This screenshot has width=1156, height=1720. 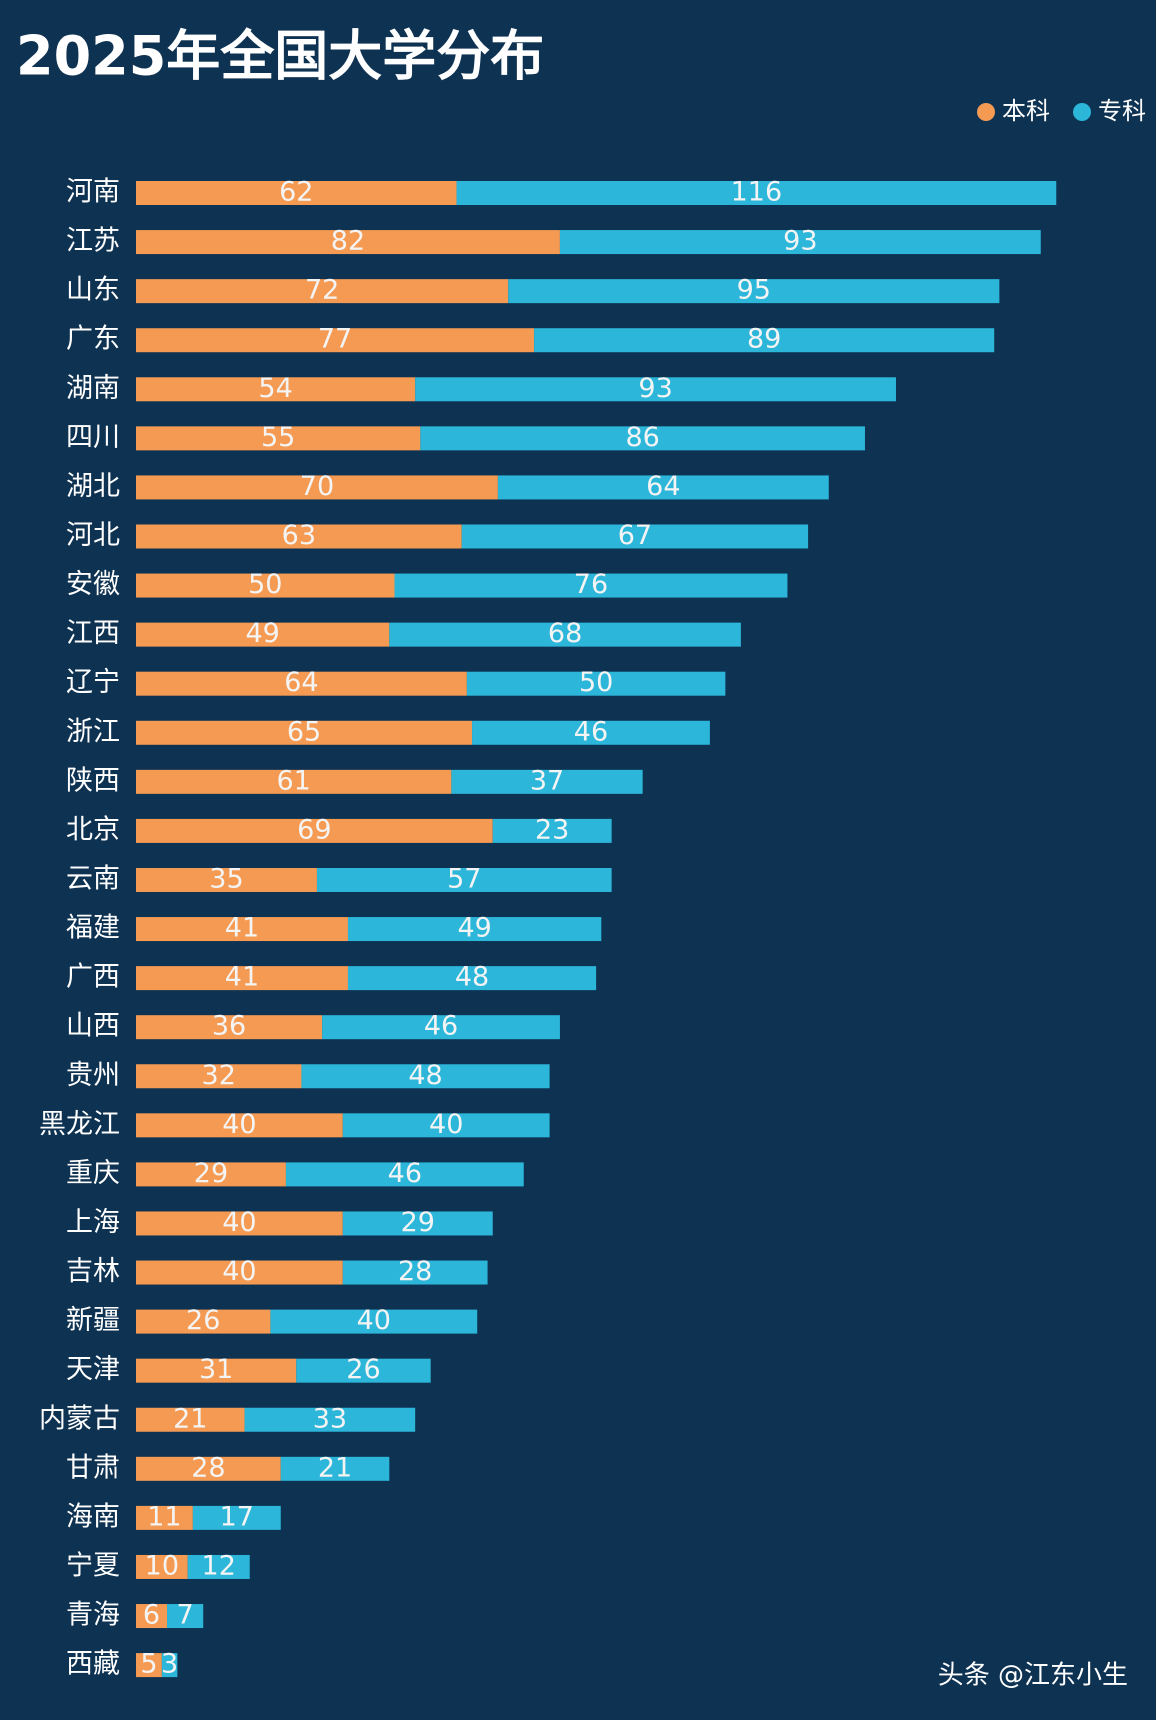 What do you see at coordinates (1122, 111) in the screenshot?
I see `legend-label: 专科` at bounding box center [1122, 111].